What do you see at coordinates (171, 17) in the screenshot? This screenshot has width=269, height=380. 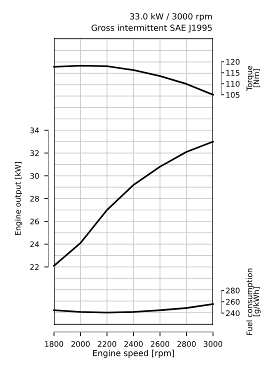 I see `chart-title: 33.0 kW / 3000 rpm` at bounding box center [171, 17].